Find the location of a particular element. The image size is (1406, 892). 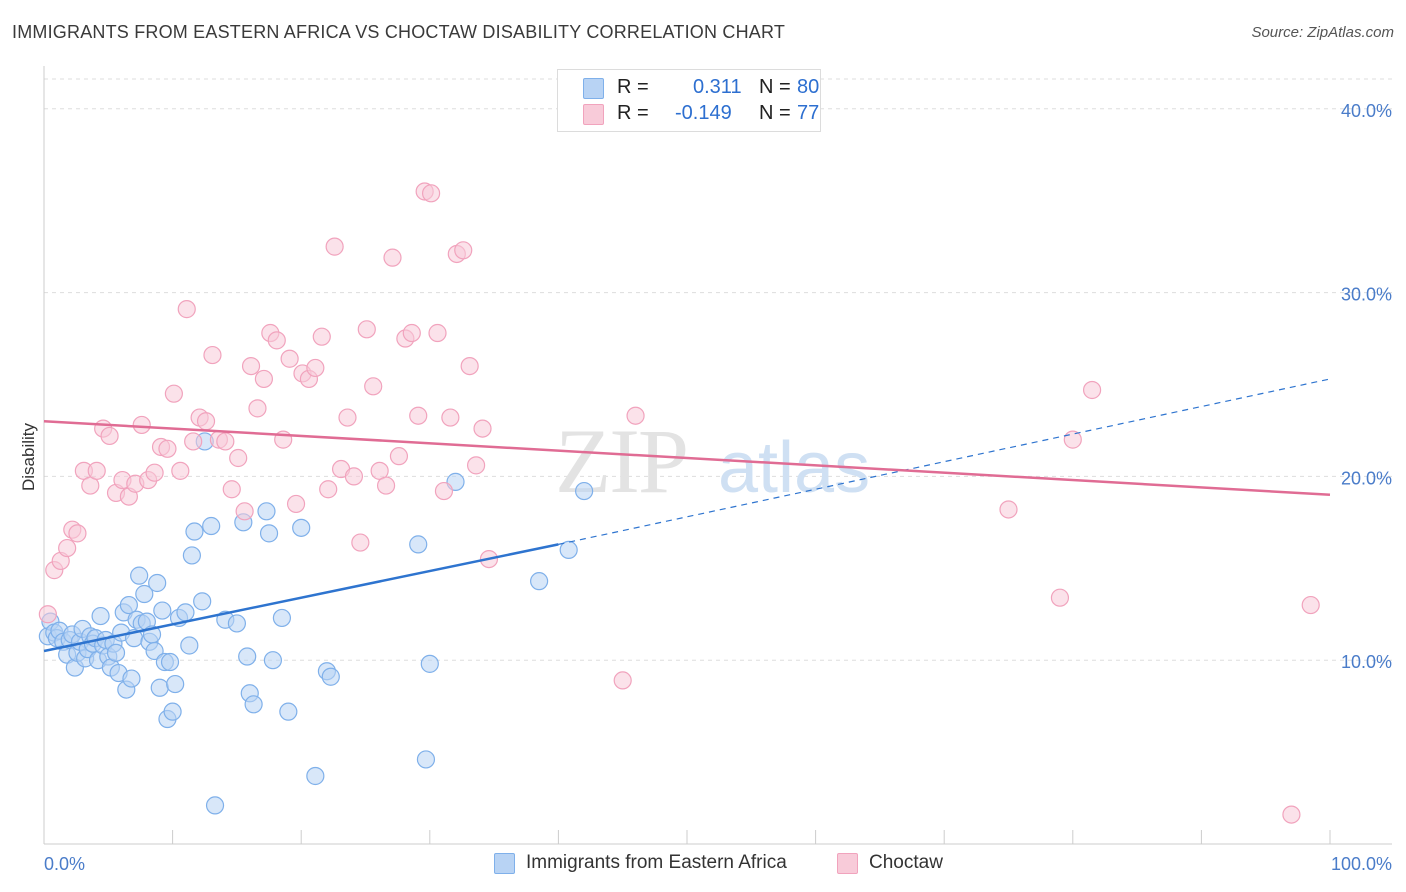

source-label: Source: ZipAtlas.com is located at coordinates (1322, 32).